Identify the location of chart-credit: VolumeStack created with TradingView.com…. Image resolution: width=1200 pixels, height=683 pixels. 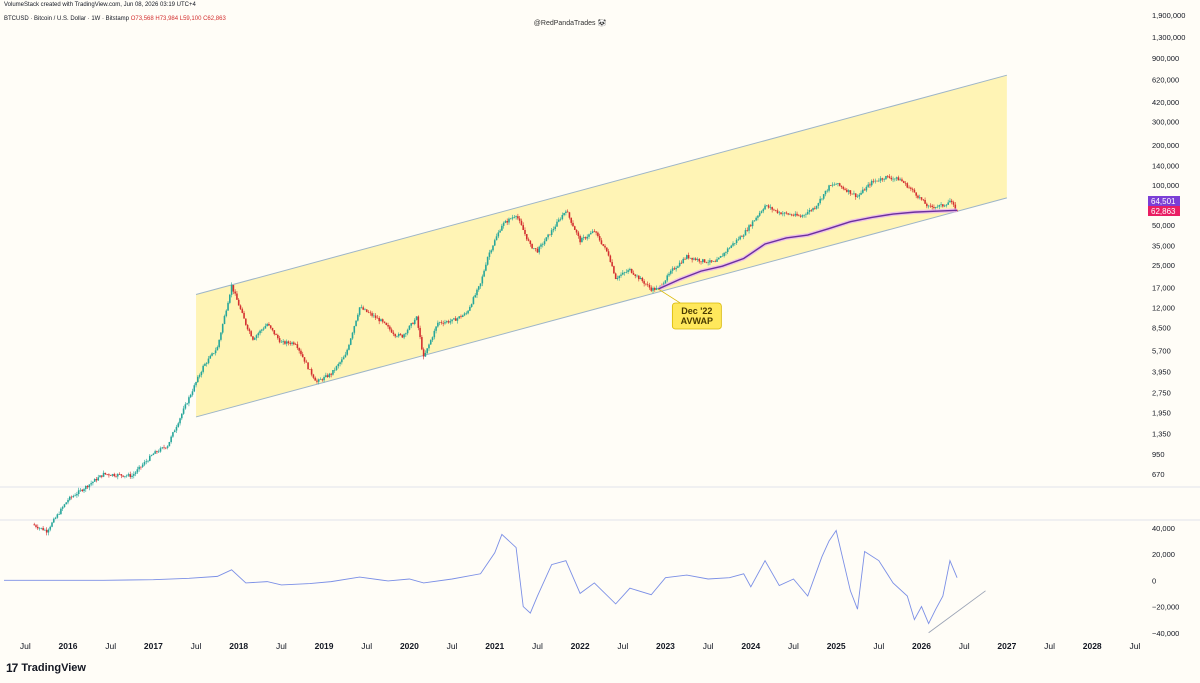
(100, 5).